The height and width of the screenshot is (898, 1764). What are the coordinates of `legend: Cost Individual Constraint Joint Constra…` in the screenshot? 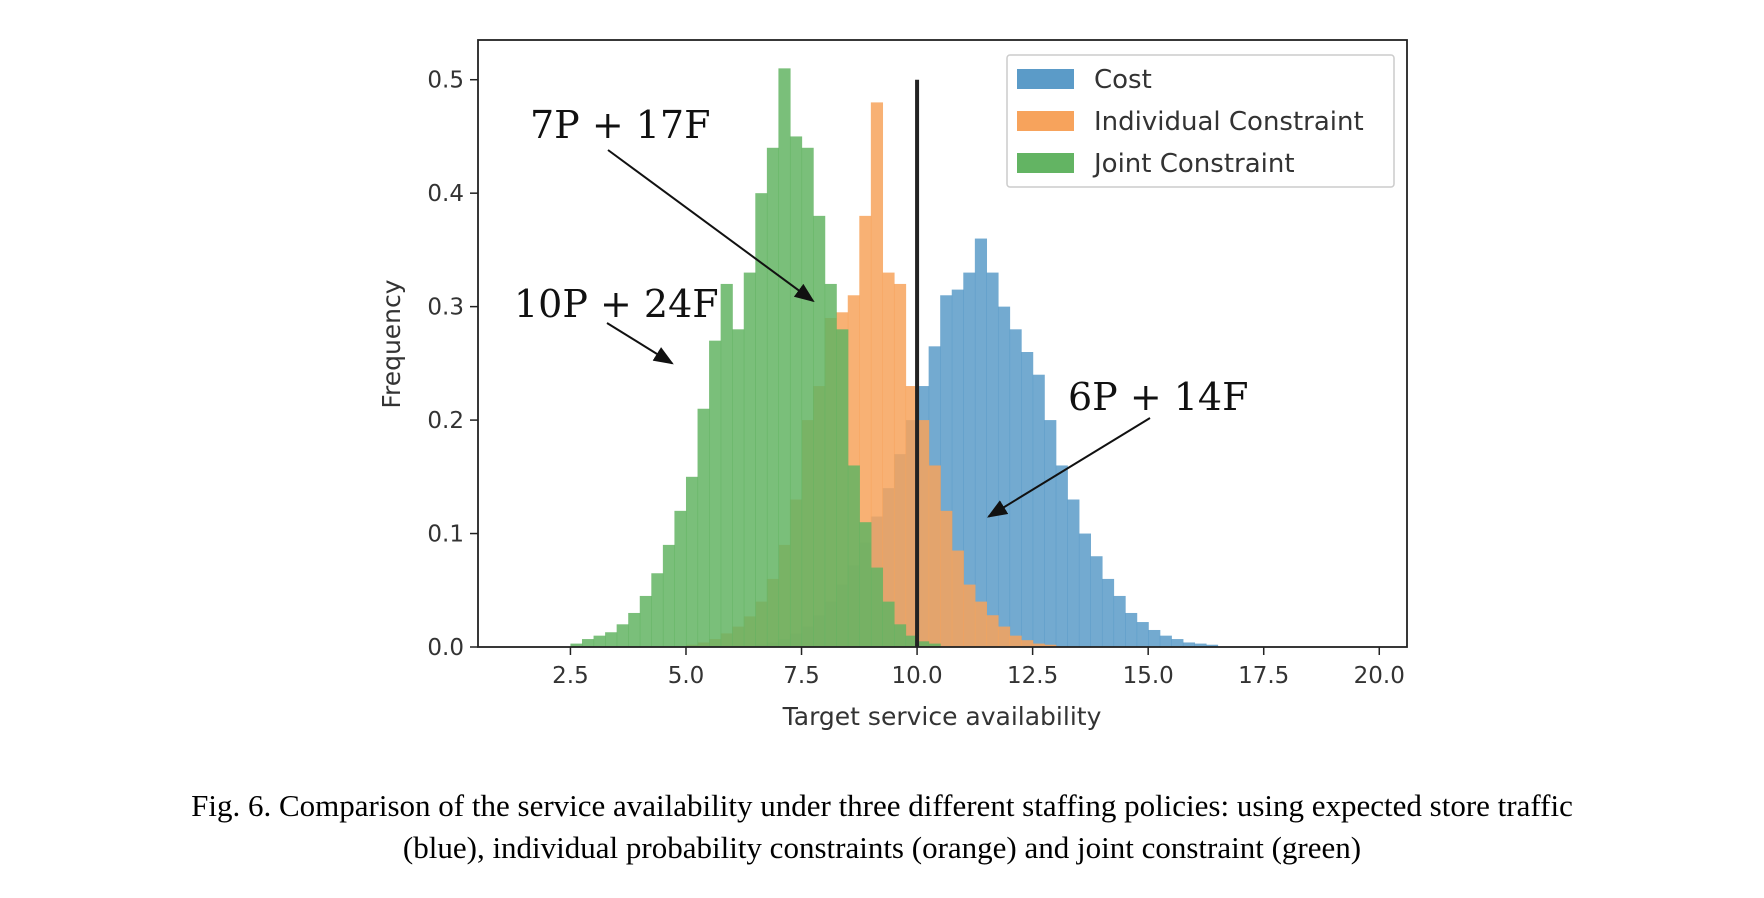 It's located at (1200, 121).